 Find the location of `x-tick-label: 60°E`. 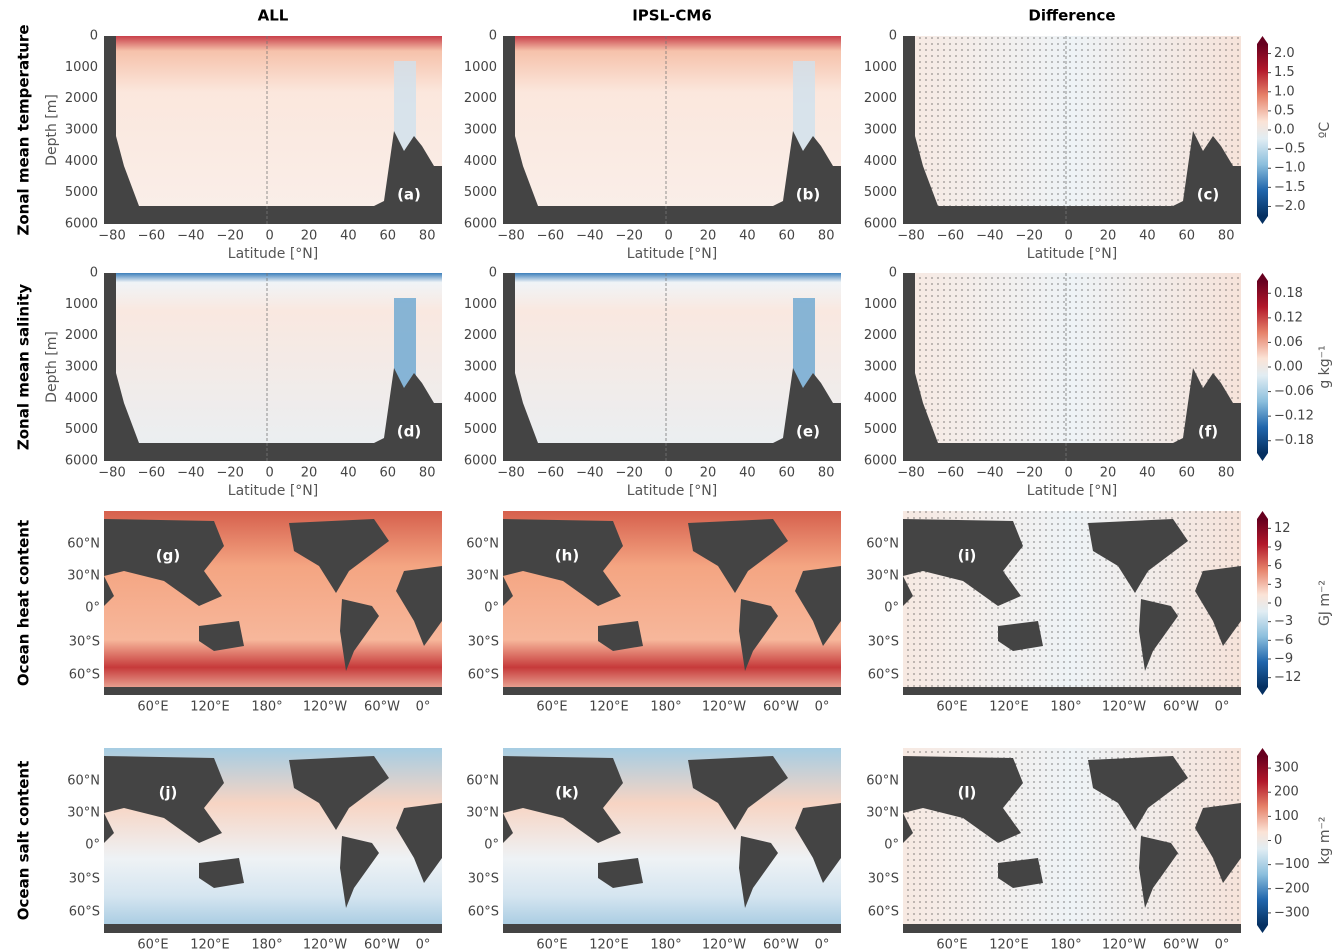

x-tick-label: 60°E is located at coordinates (551, 943).